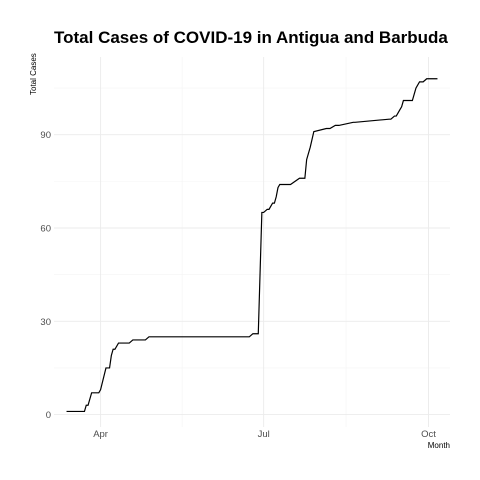  I want to click on x-tick-label: Oct, so click(428, 434).